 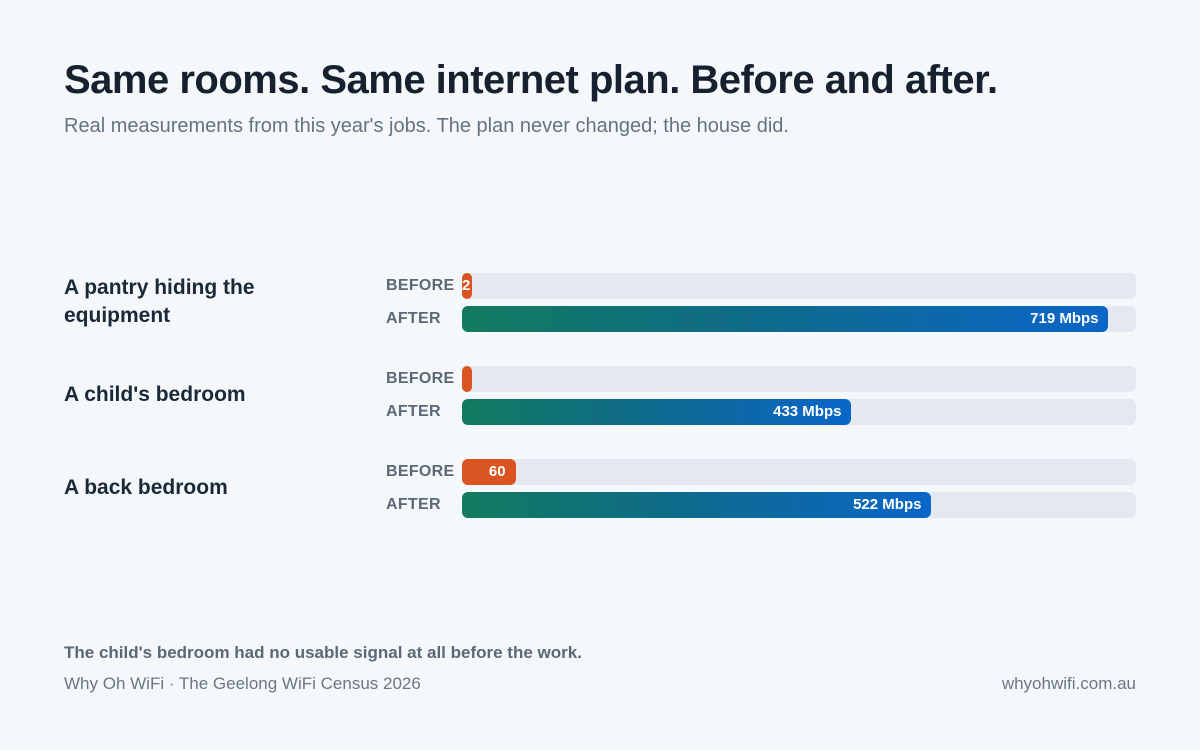 I want to click on bar-after: 522 Mbps, so click(x=697, y=505).